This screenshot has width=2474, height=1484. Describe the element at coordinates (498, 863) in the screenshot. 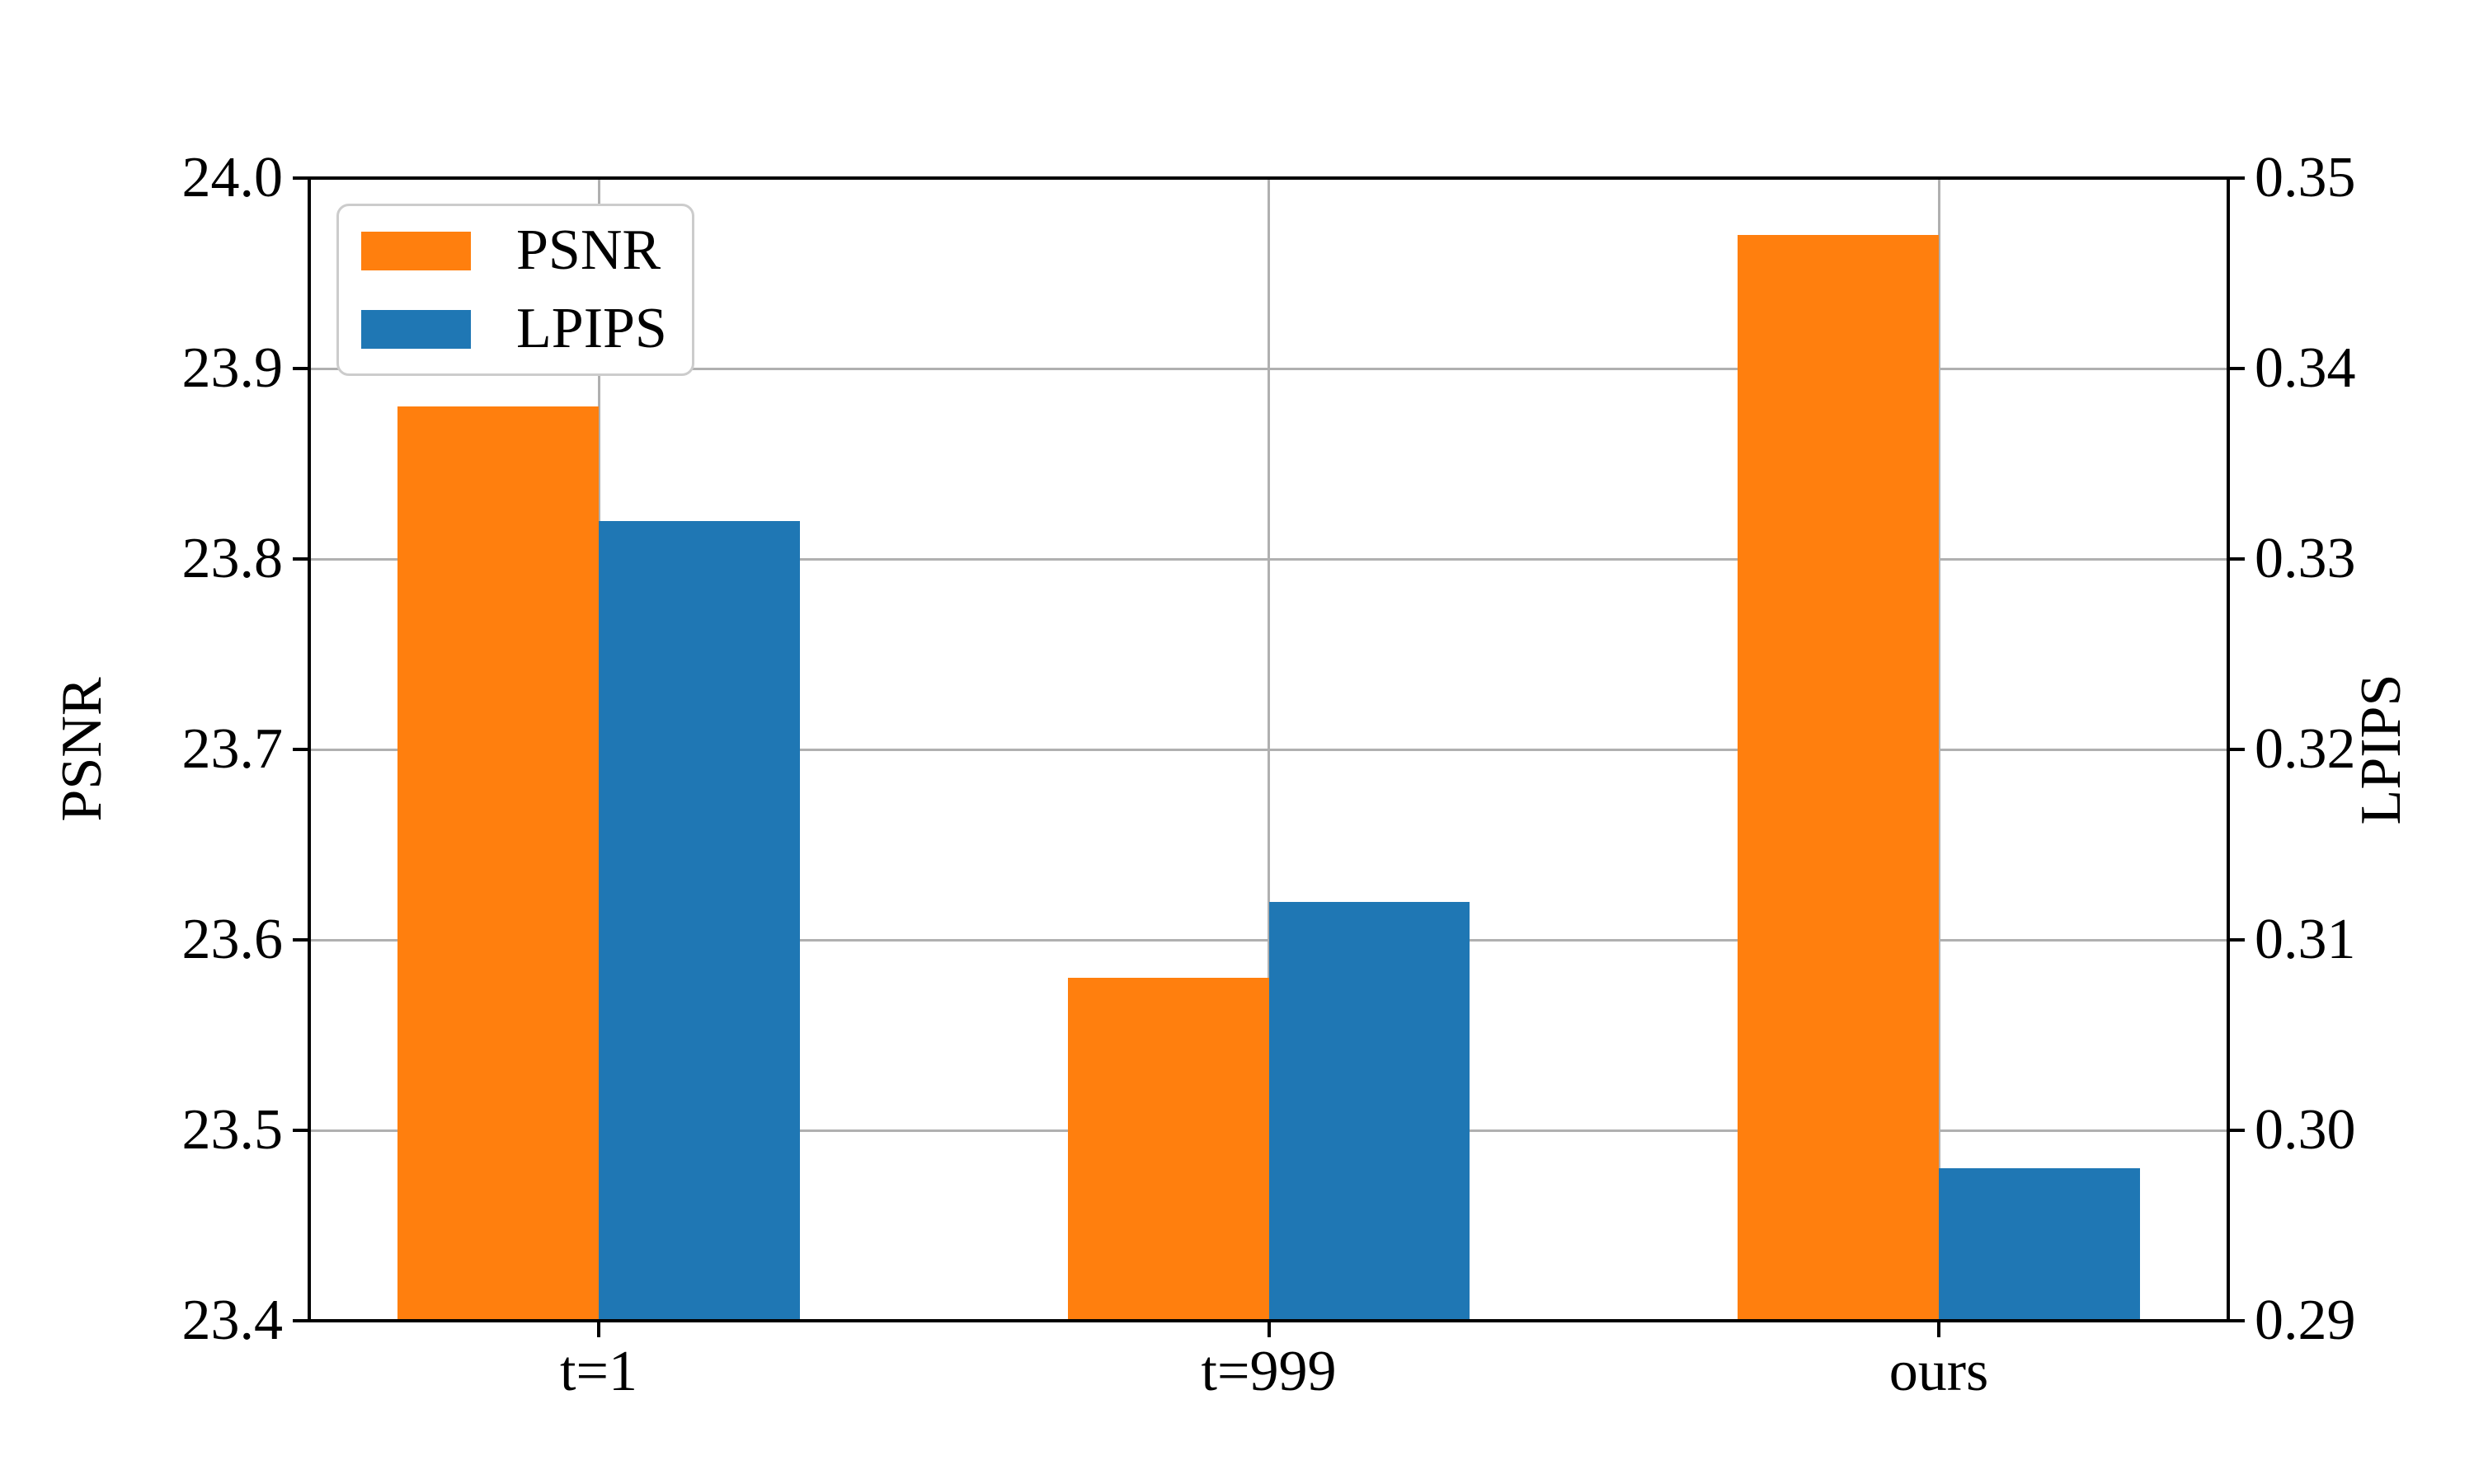

I see `bar-psnr-t=1` at that location.